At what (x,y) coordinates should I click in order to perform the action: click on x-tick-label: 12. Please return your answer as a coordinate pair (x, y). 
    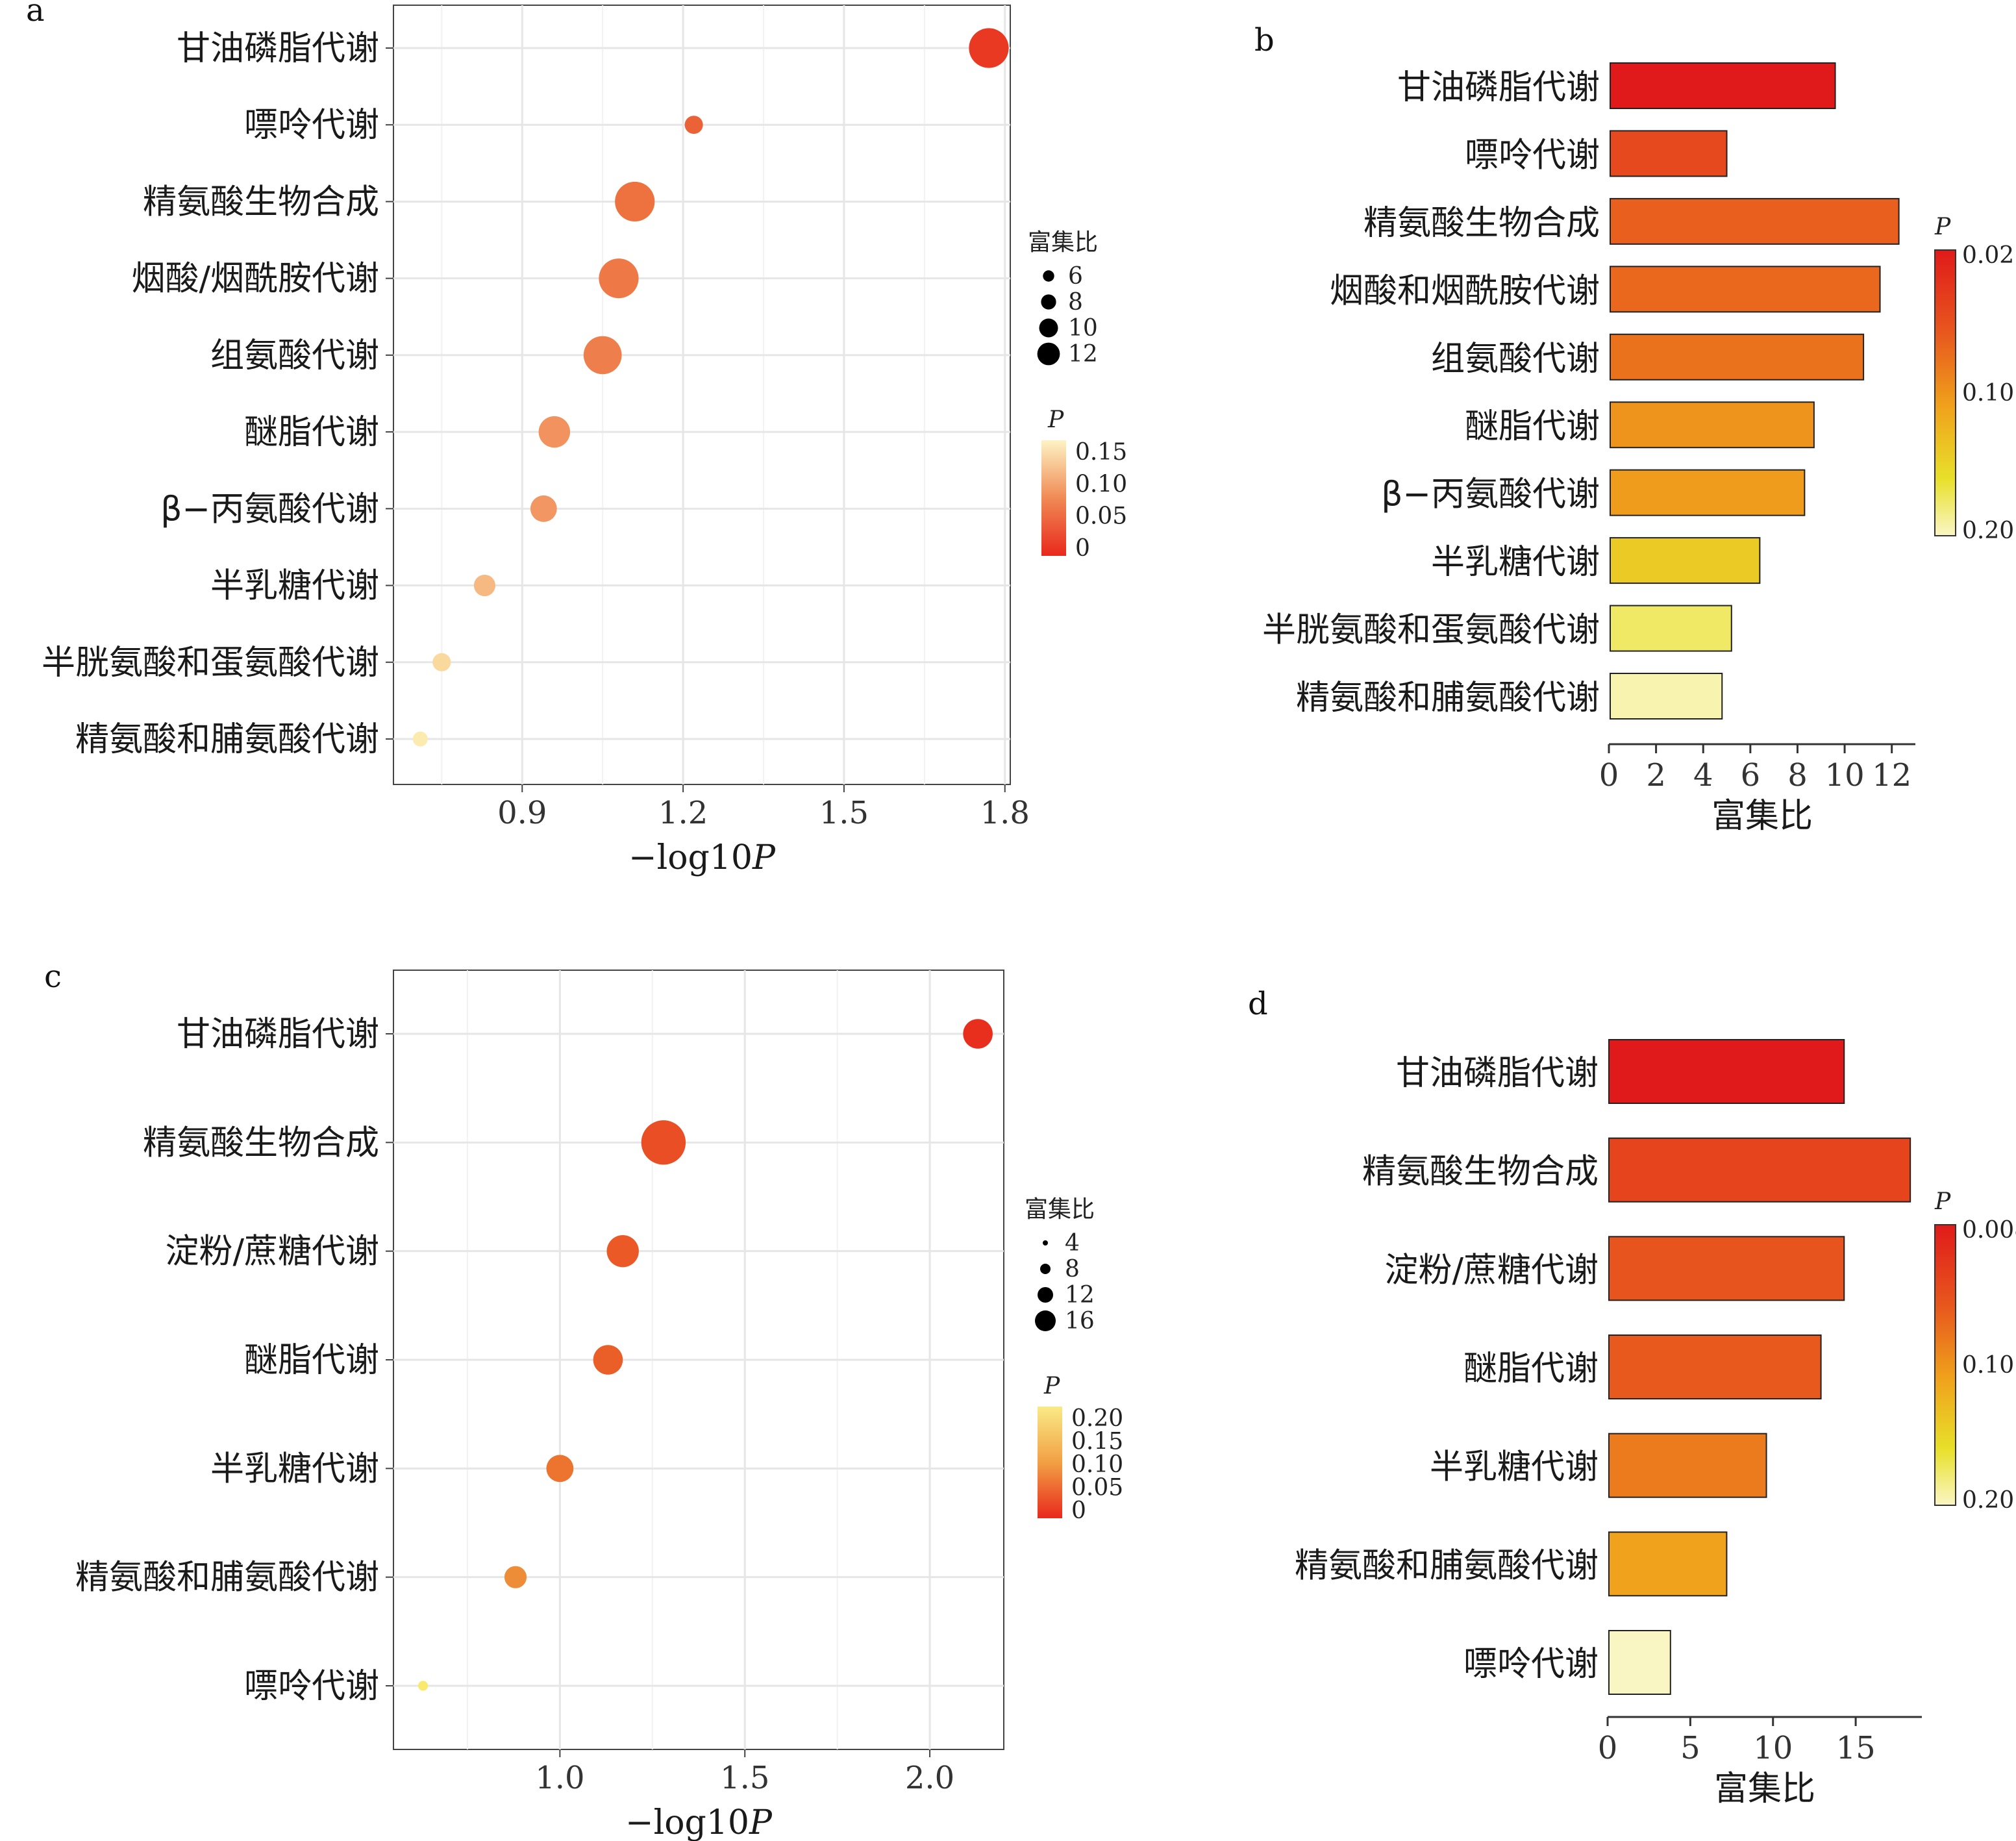
    Looking at the image, I should click on (1891, 775).